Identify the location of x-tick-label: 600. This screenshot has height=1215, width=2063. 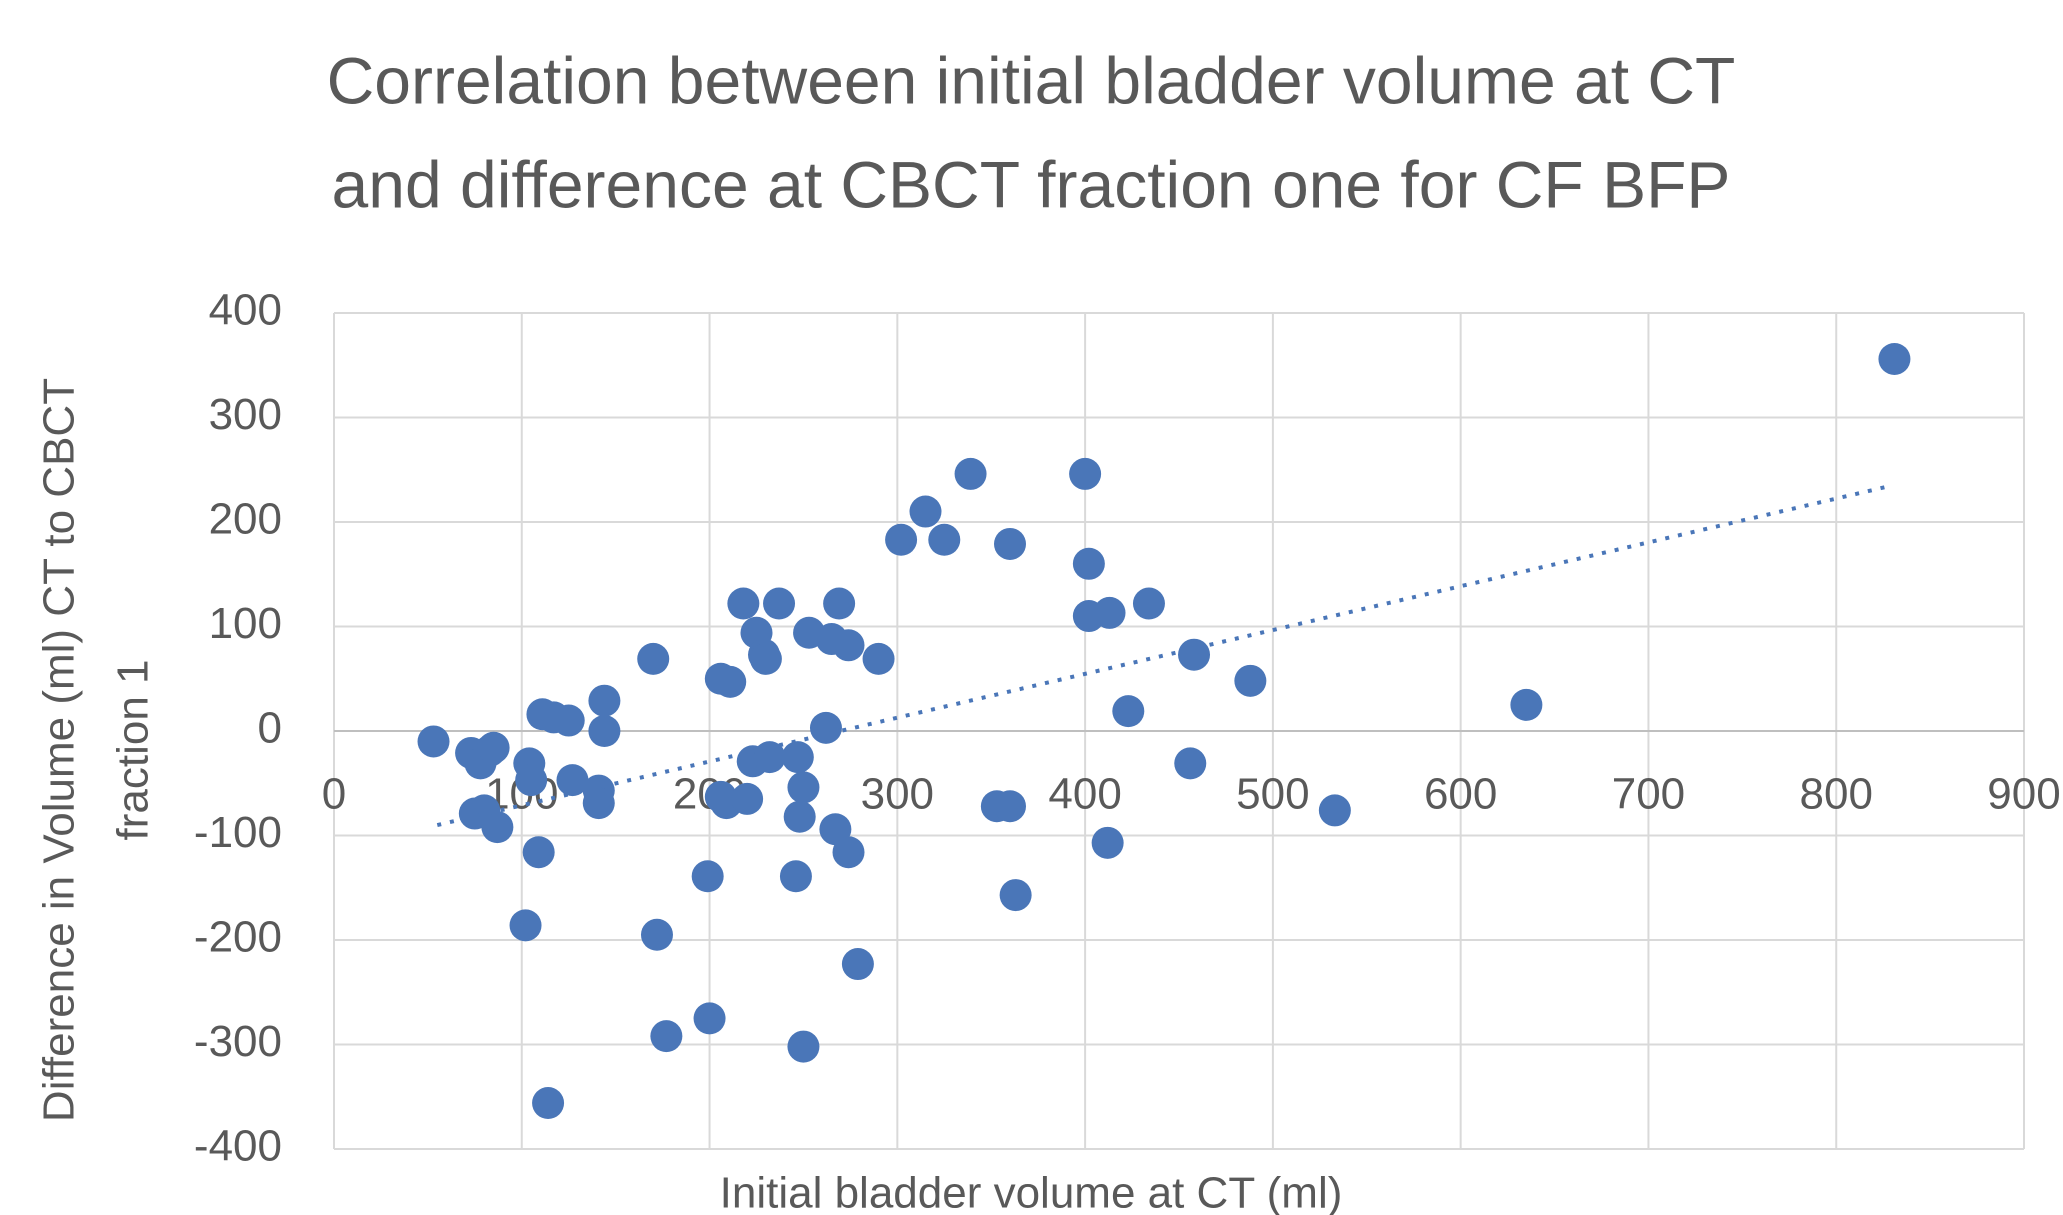
(1460, 794).